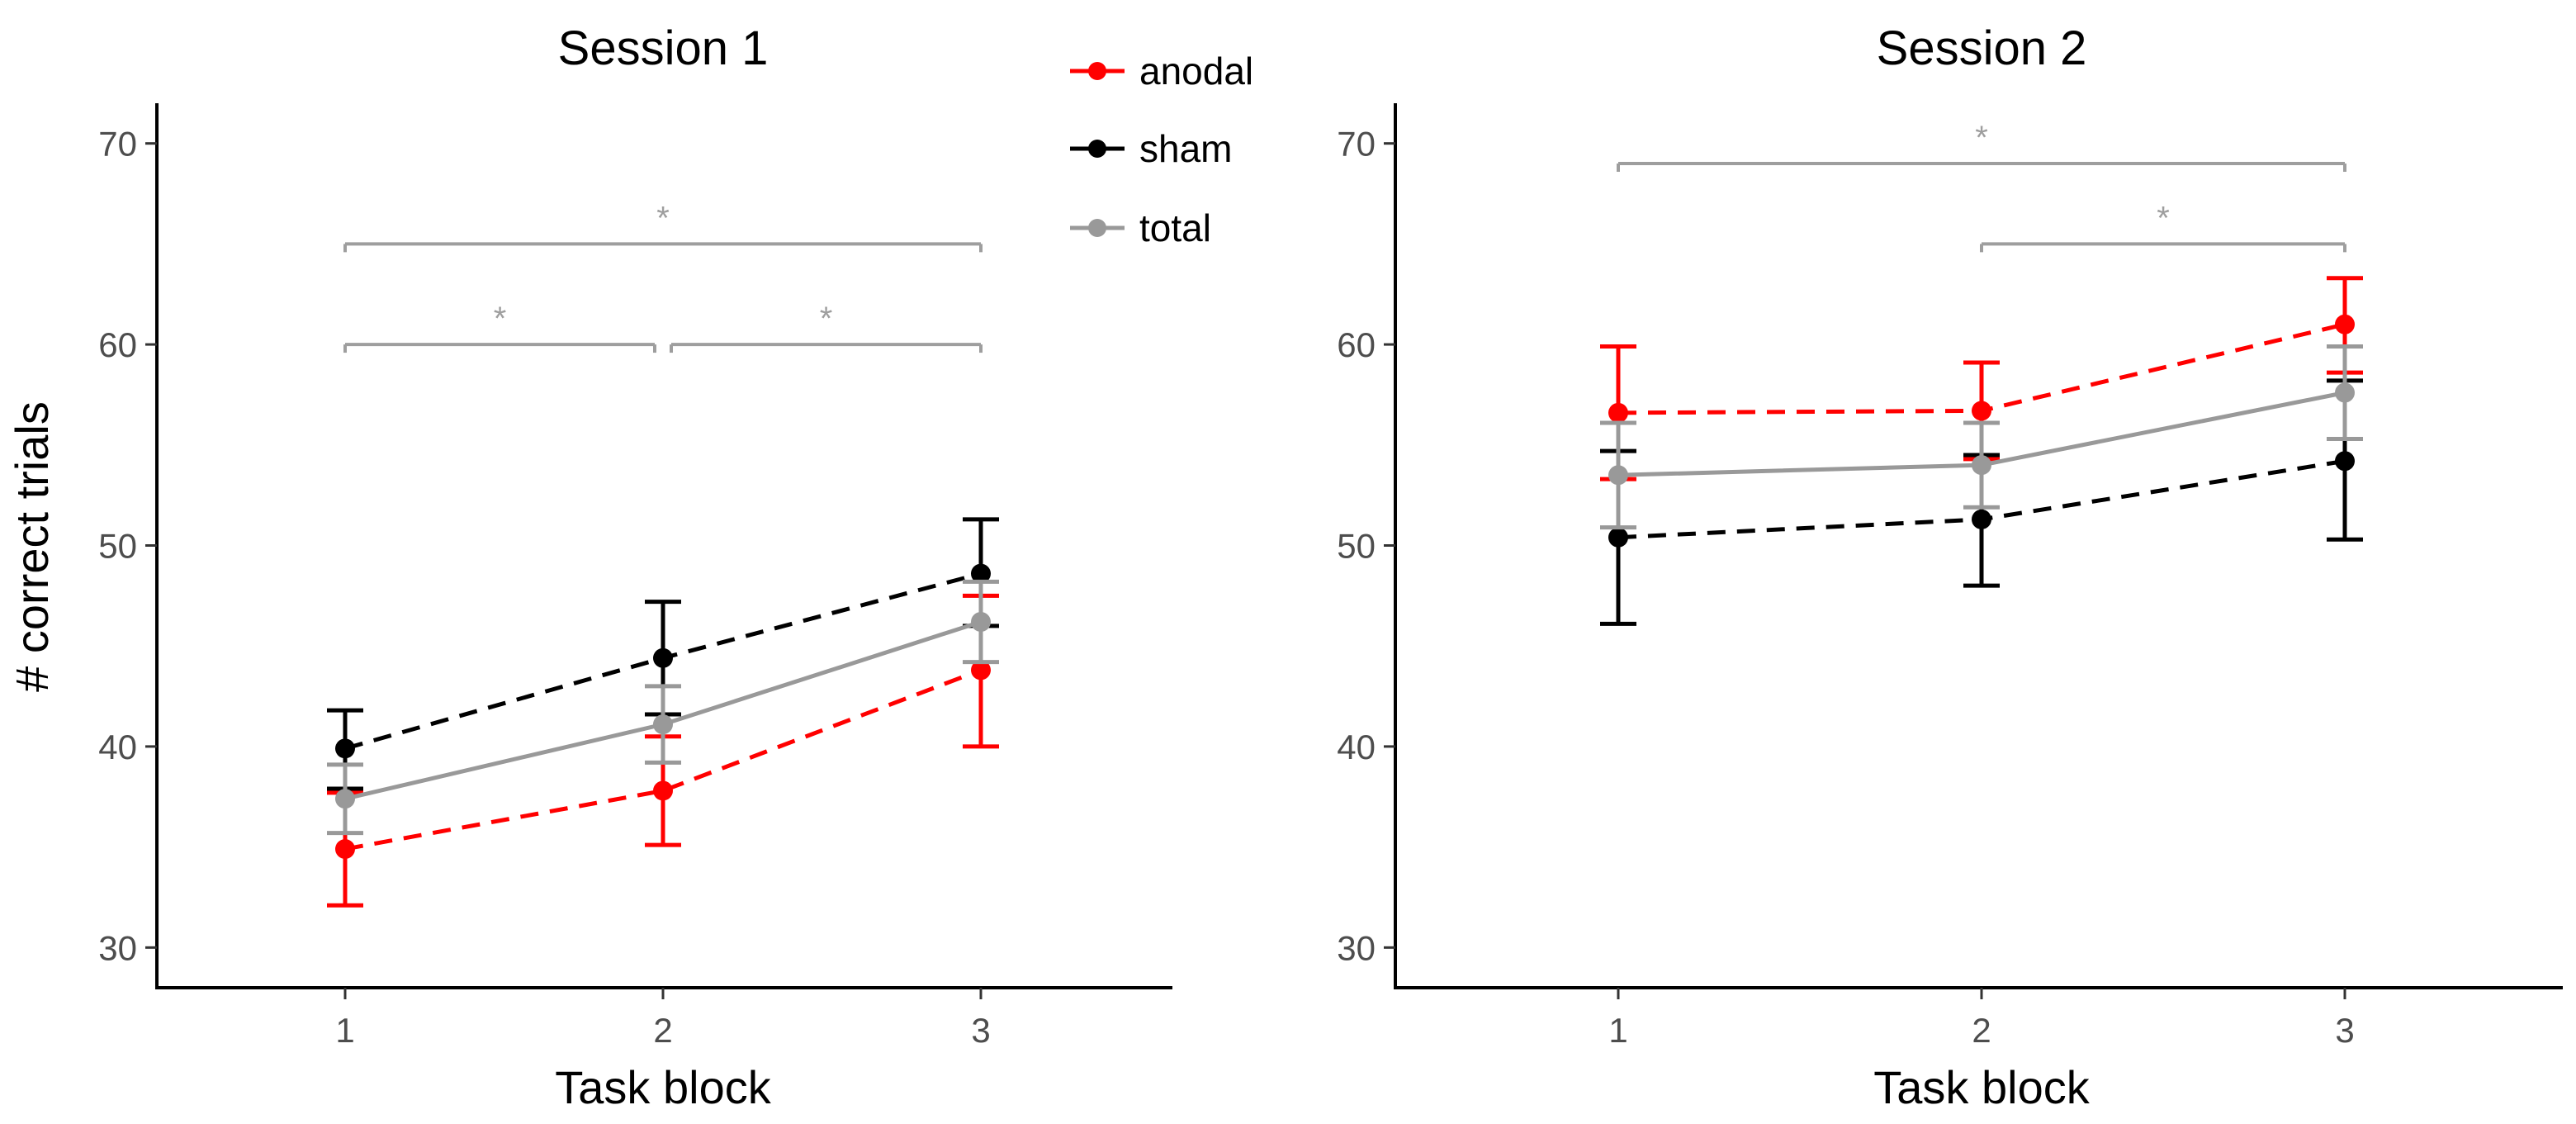 The image size is (2576, 1124). Describe the element at coordinates (2344, 1030) in the screenshot. I see `session-2-x-tick-label: 3` at that location.